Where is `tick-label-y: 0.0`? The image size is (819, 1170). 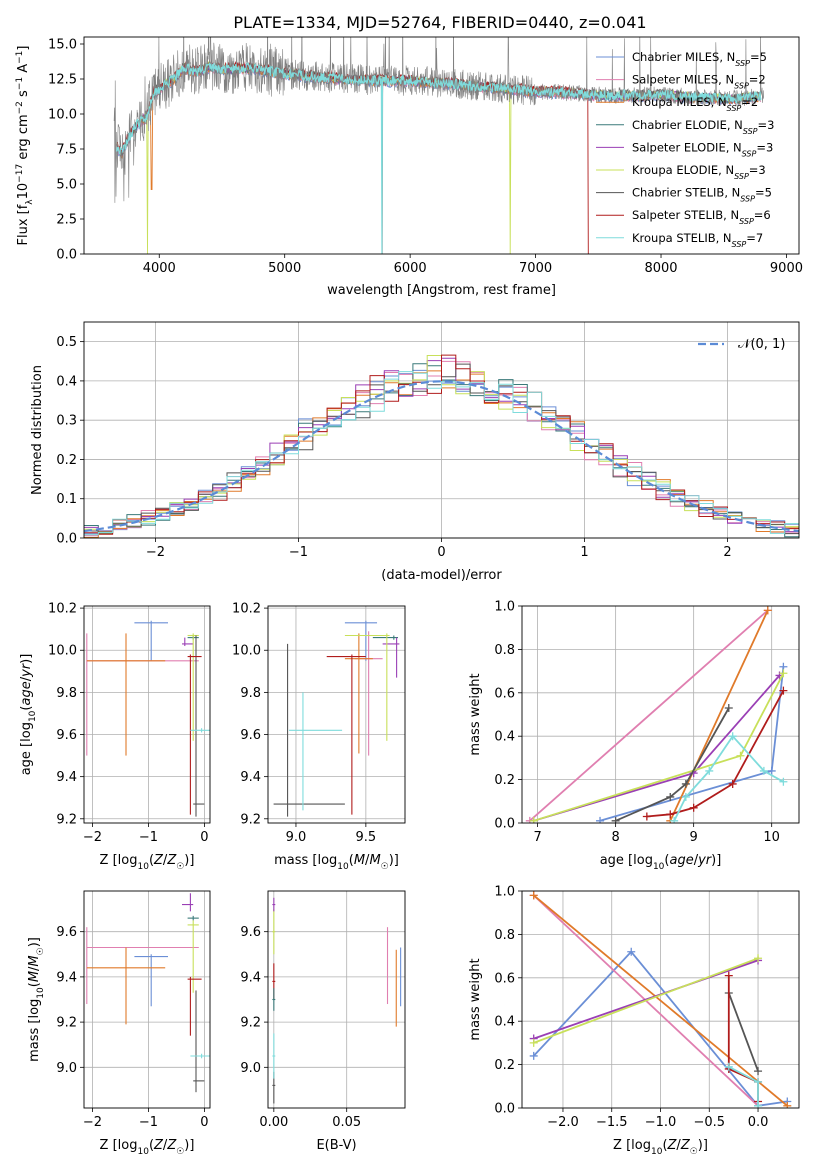
tick-label-y: 0.0 is located at coordinates (504, 824).